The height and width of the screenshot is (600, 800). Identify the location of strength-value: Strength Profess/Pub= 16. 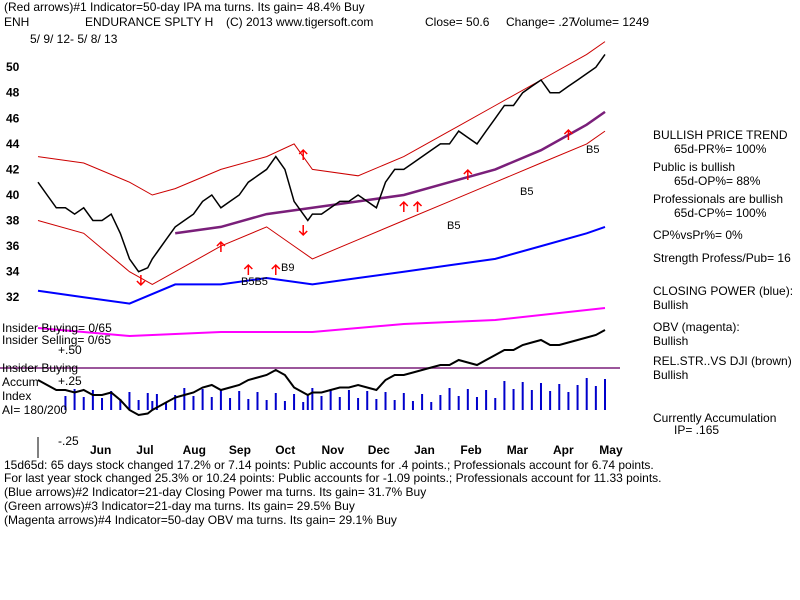
(722, 258).